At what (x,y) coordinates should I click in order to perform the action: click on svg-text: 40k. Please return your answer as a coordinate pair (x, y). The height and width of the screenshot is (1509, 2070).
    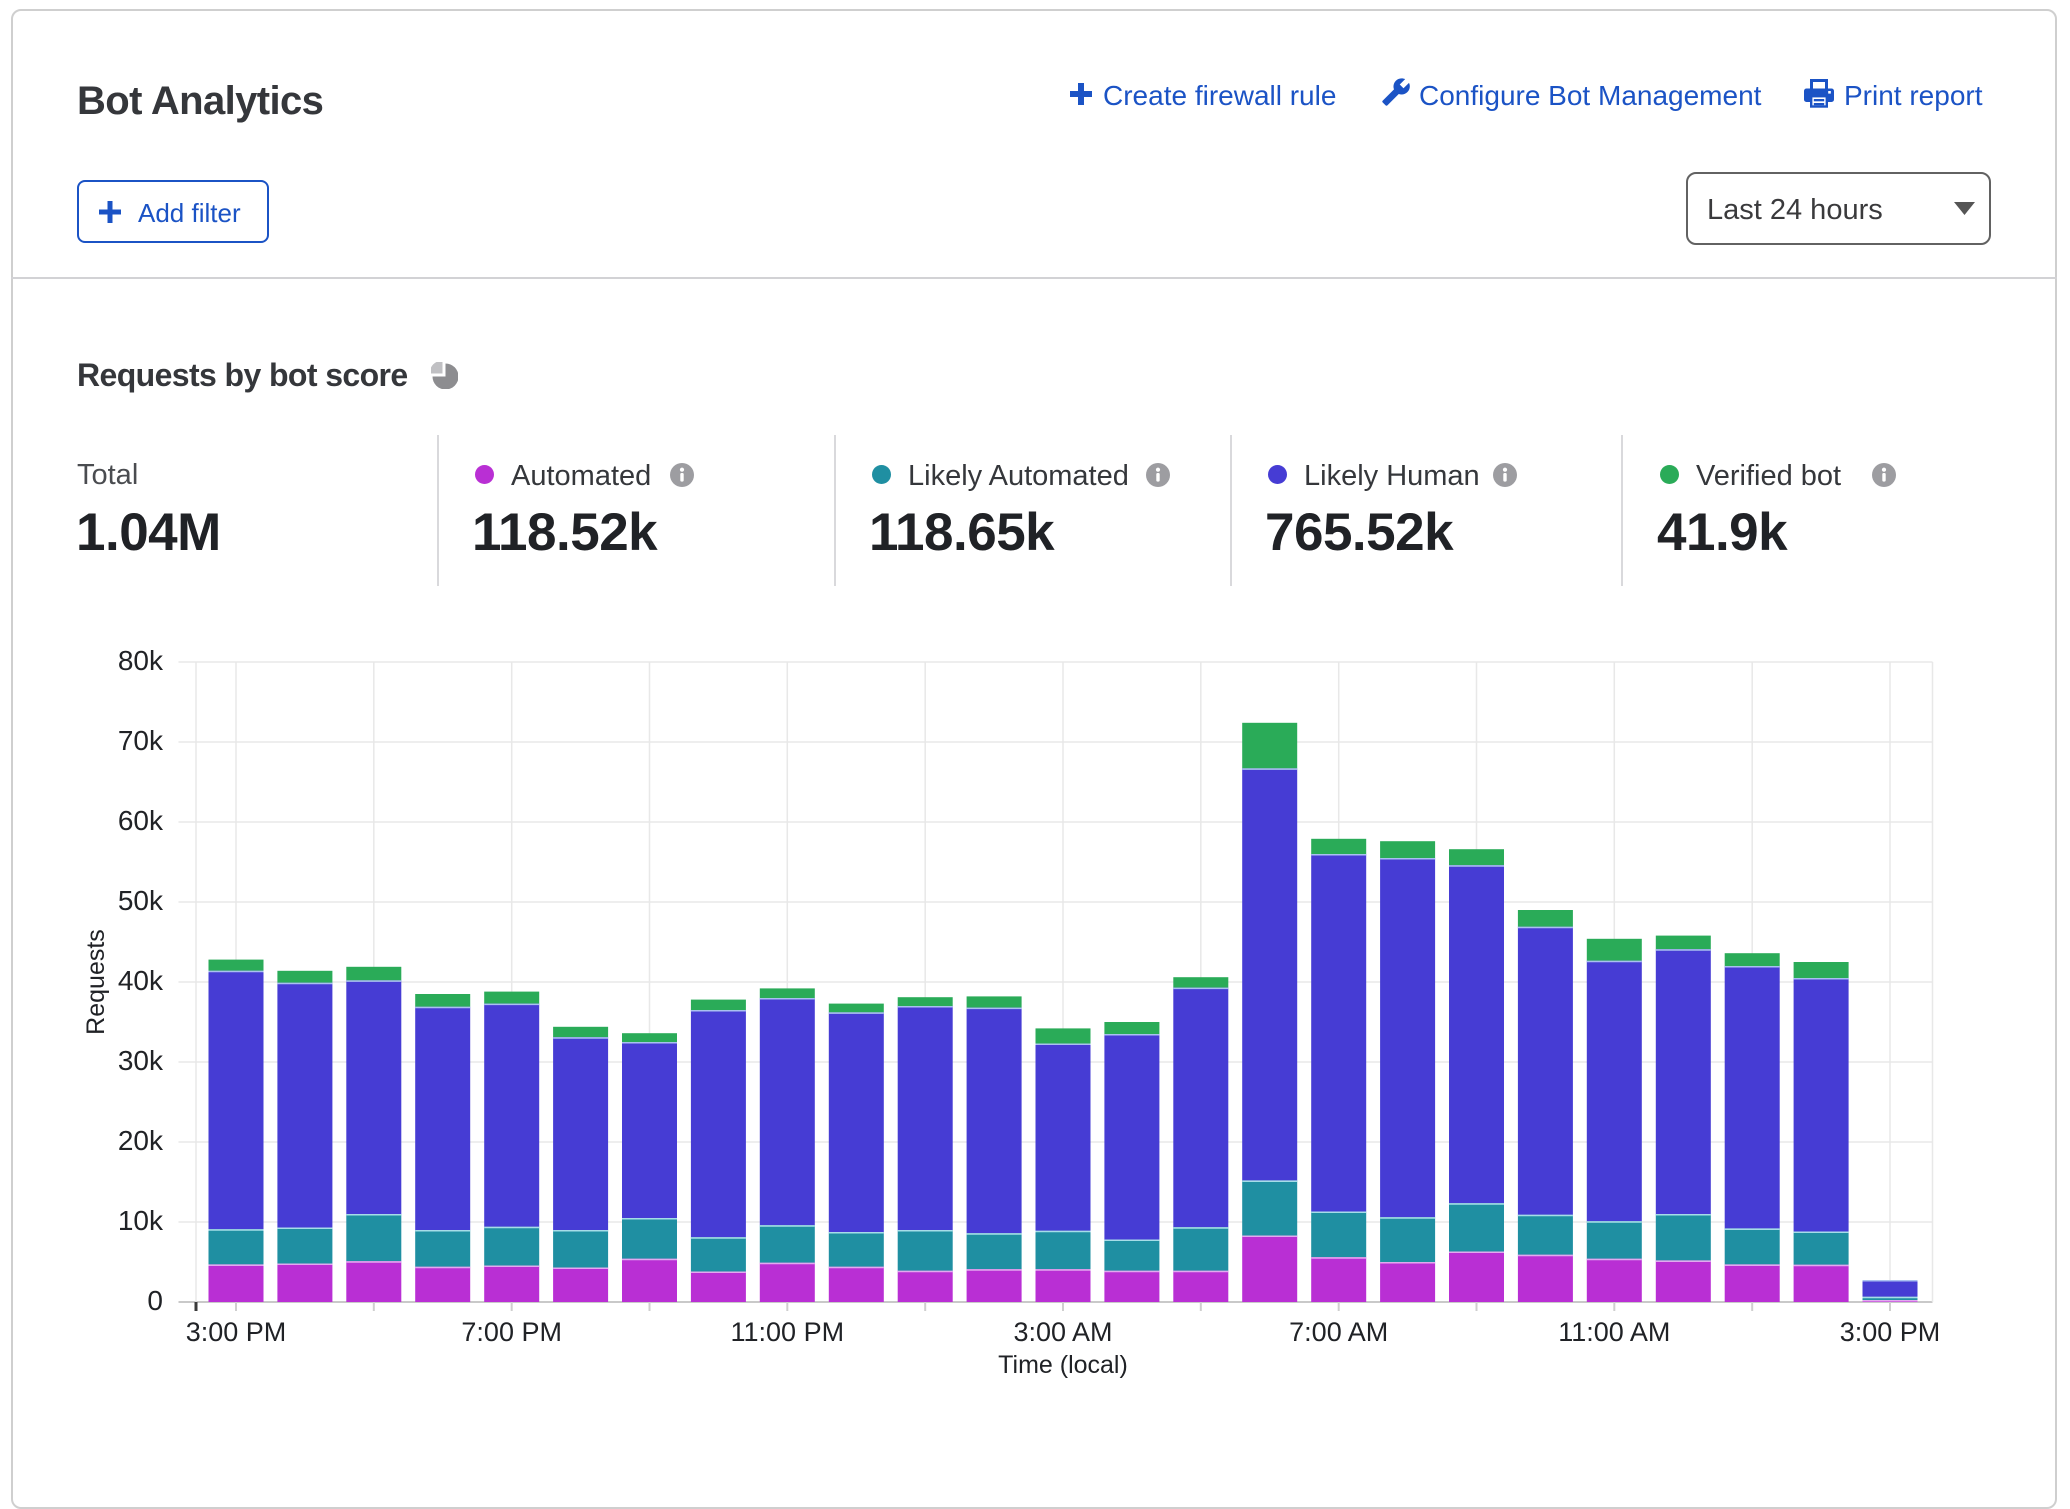
    Looking at the image, I should click on (141, 980).